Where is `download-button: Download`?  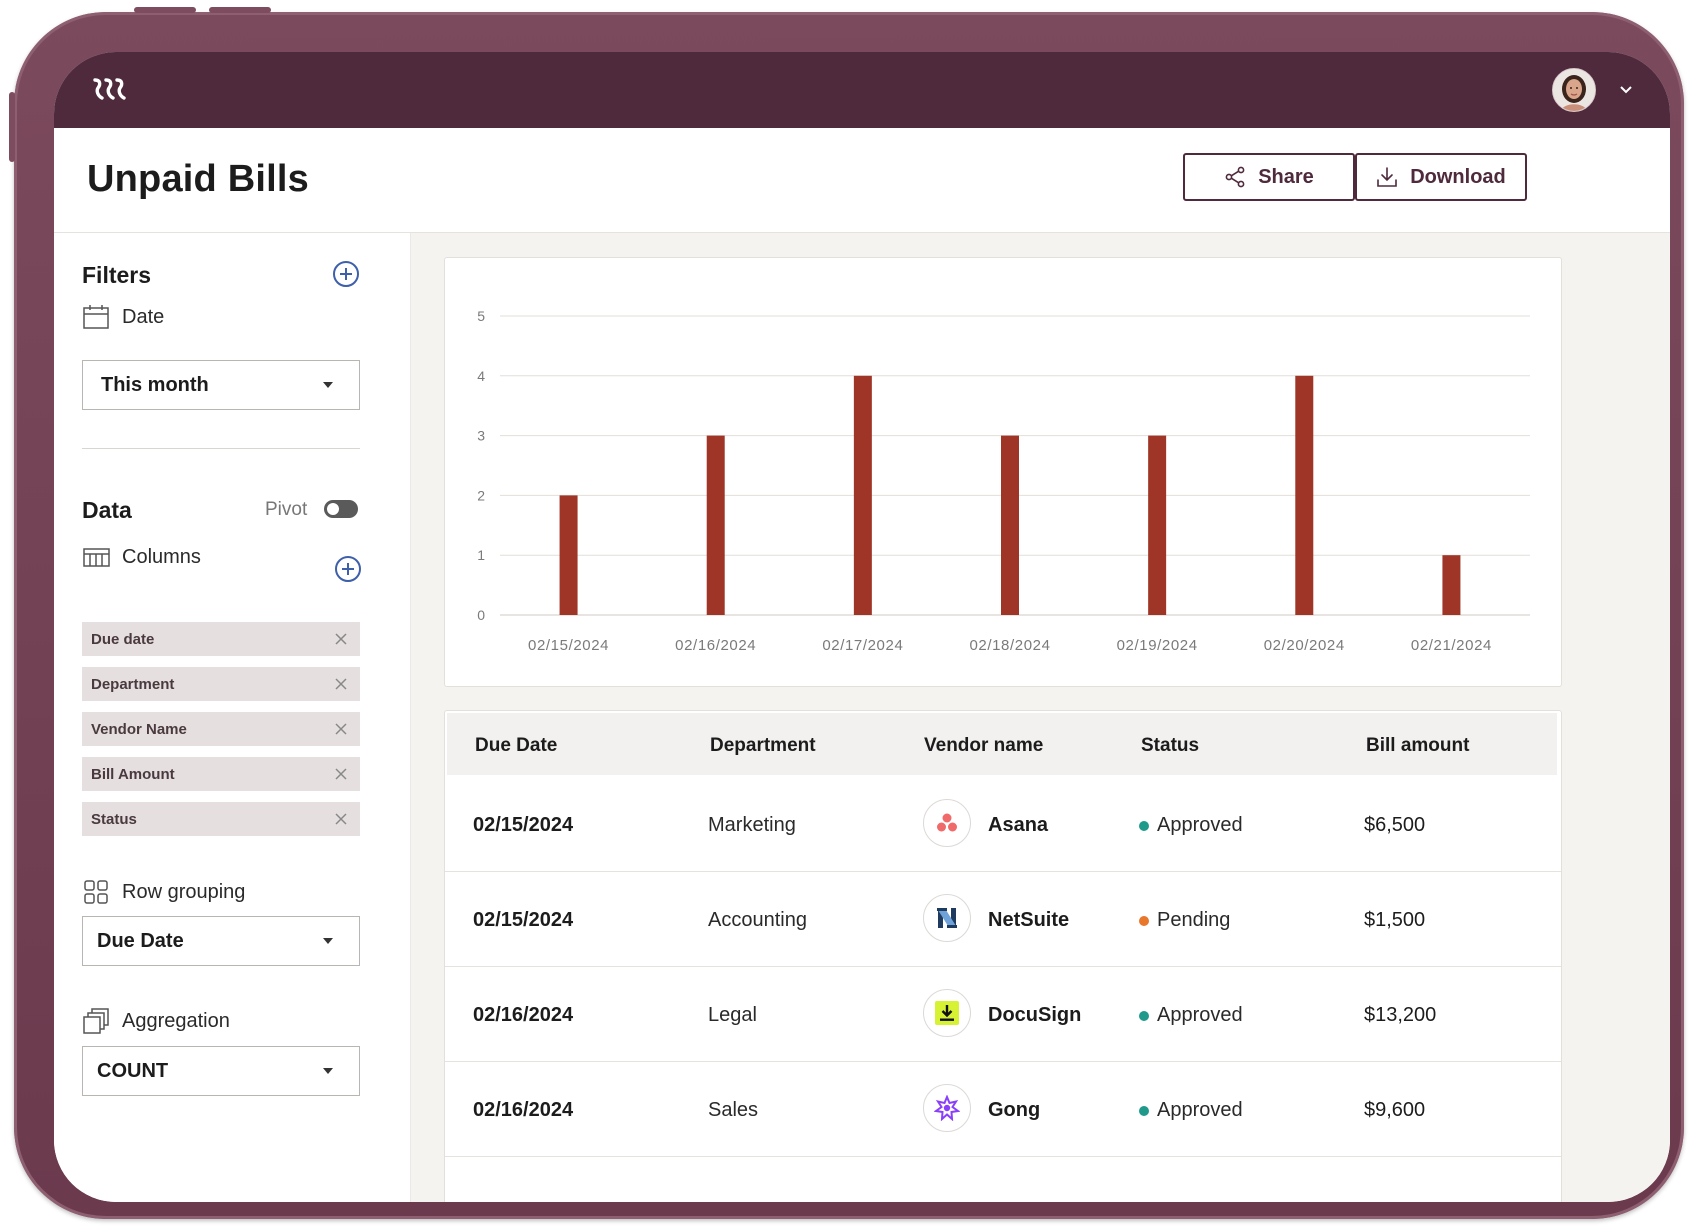
download-button: Download is located at coordinates (1441, 177).